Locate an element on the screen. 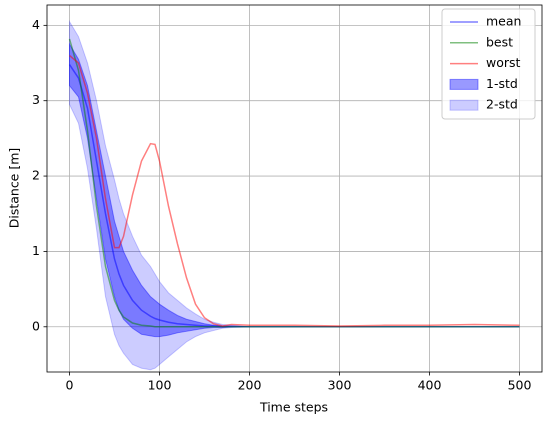 Image resolution: width=550 pixels, height=423 pixels. legend-box is located at coordinates (488, 64).